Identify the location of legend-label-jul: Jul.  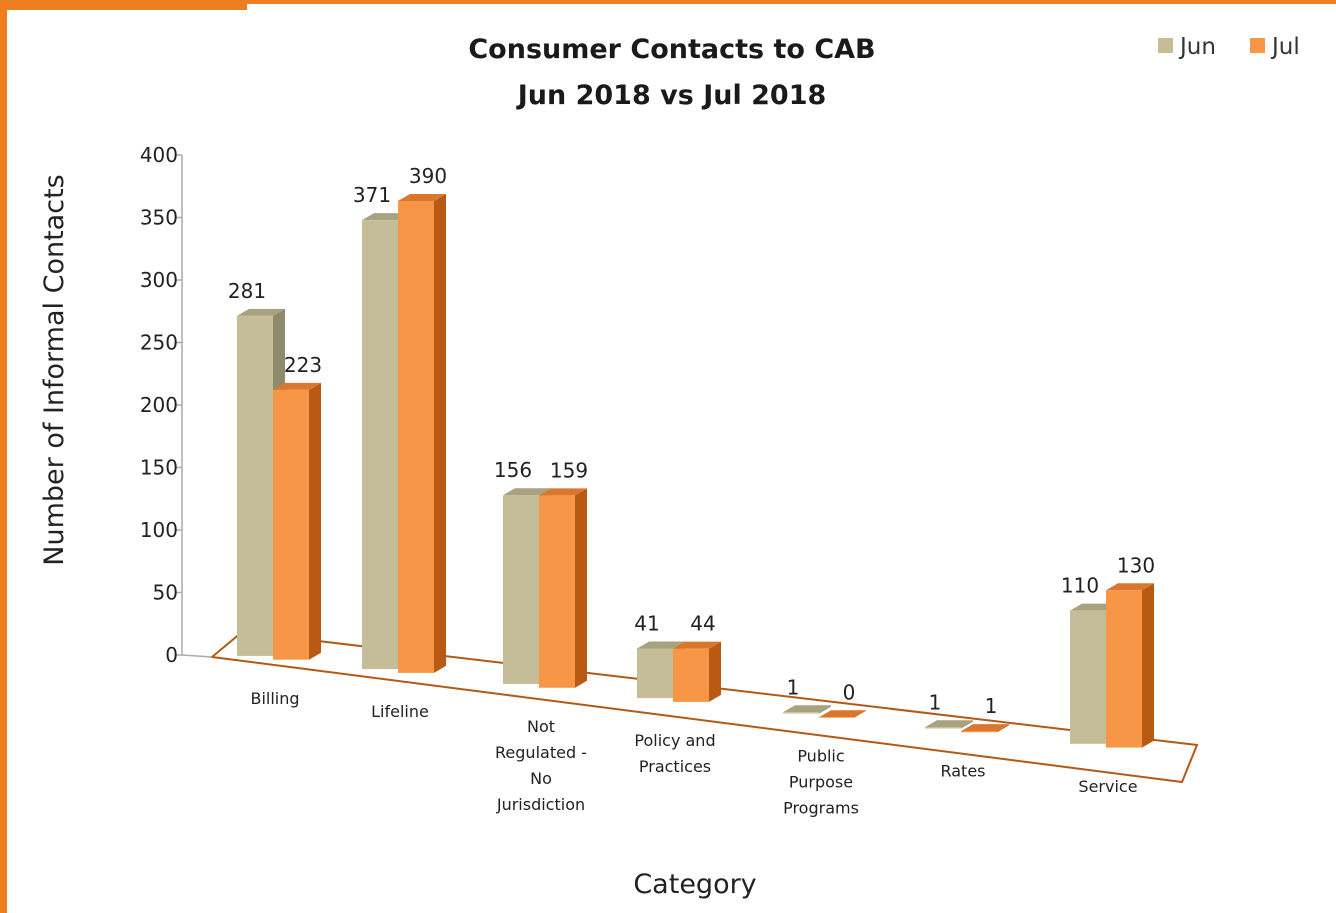
(1285, 47).